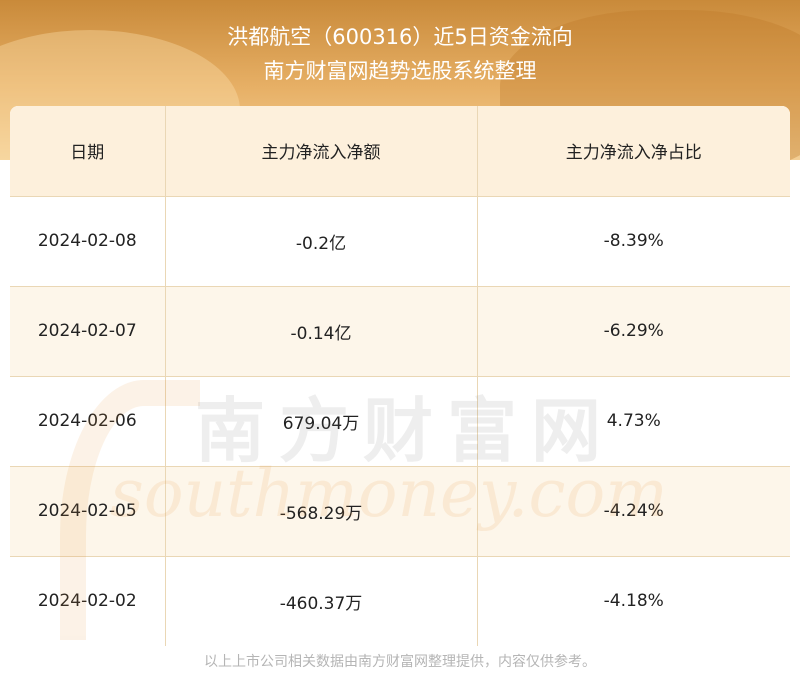 This screenshot has height=690, width=800. Describe the element at coordinates (400, 662) in the screenshot. I see `footer-disclaimer: 以上上市公司相关数据由南方财富网整理提供，内容仅供参考。` at that location.